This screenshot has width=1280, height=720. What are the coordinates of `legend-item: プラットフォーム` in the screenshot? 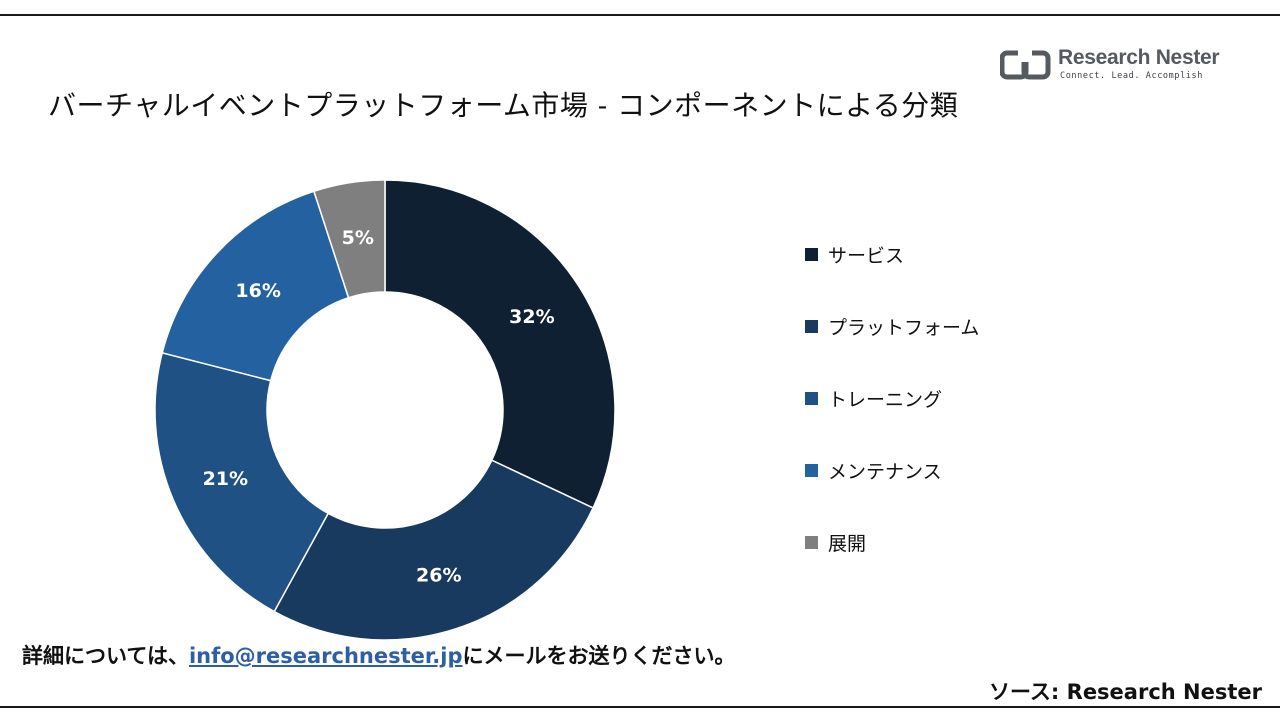 It's located at (892, 326).